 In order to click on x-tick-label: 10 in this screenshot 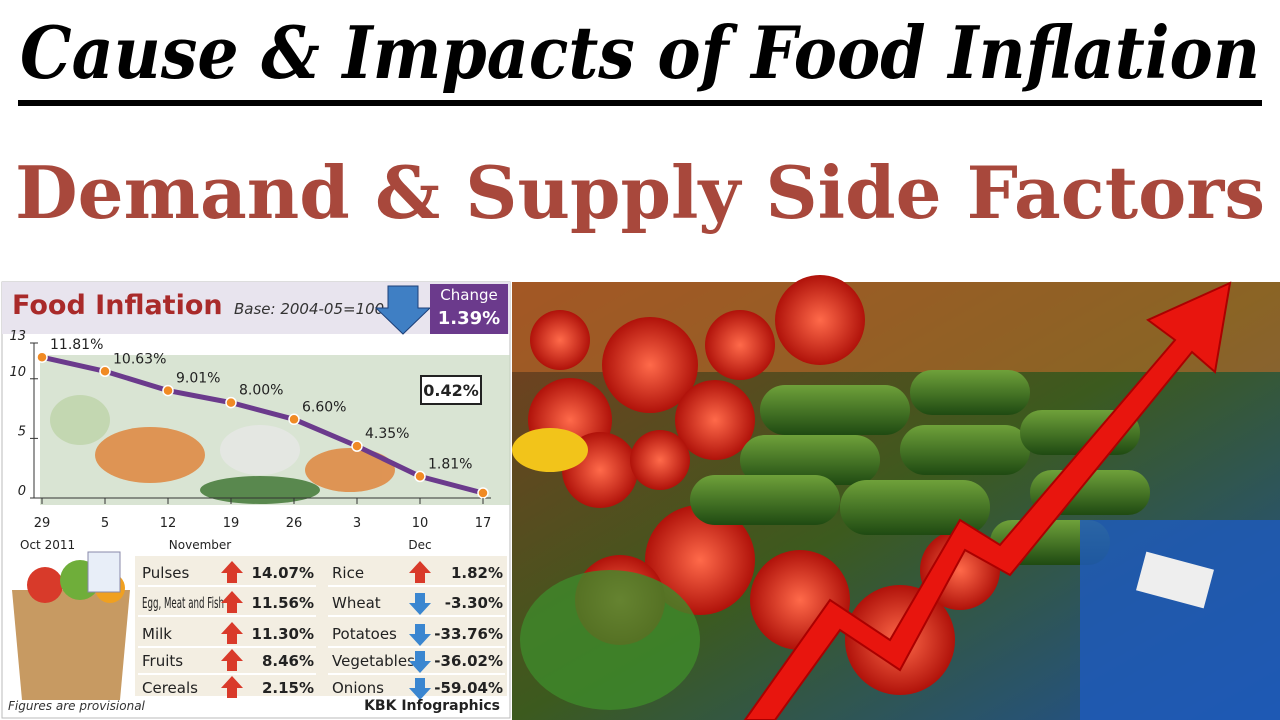, I will do `click(420, 523)`.